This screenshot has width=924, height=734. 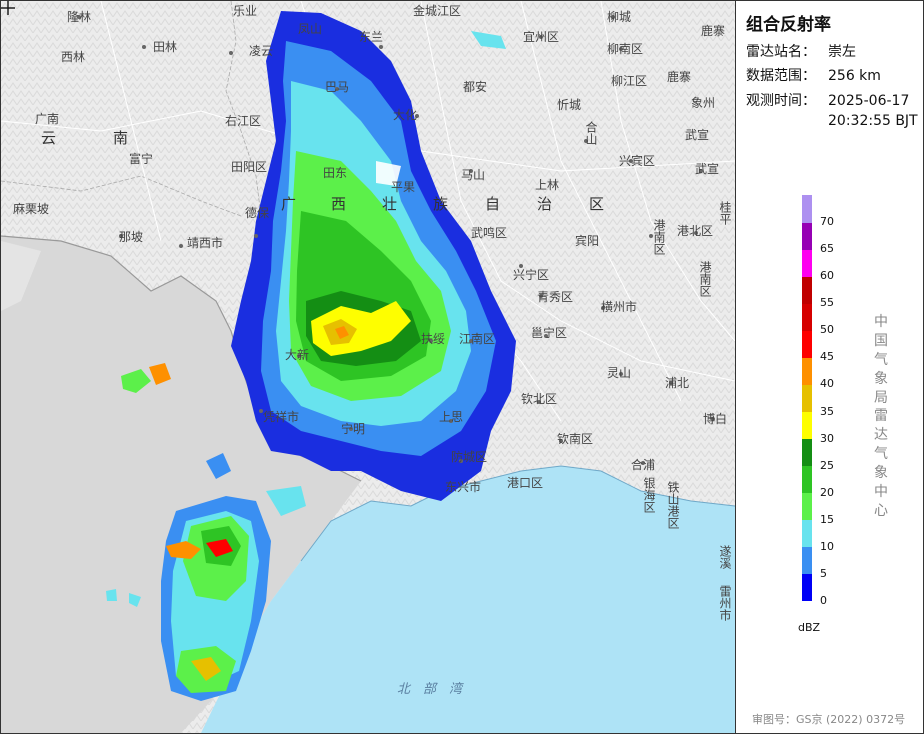 What do you see at coordinates (575, 439) in the screenshot?
I see `map-label: 钦南区` at bounding box center [575, 439].